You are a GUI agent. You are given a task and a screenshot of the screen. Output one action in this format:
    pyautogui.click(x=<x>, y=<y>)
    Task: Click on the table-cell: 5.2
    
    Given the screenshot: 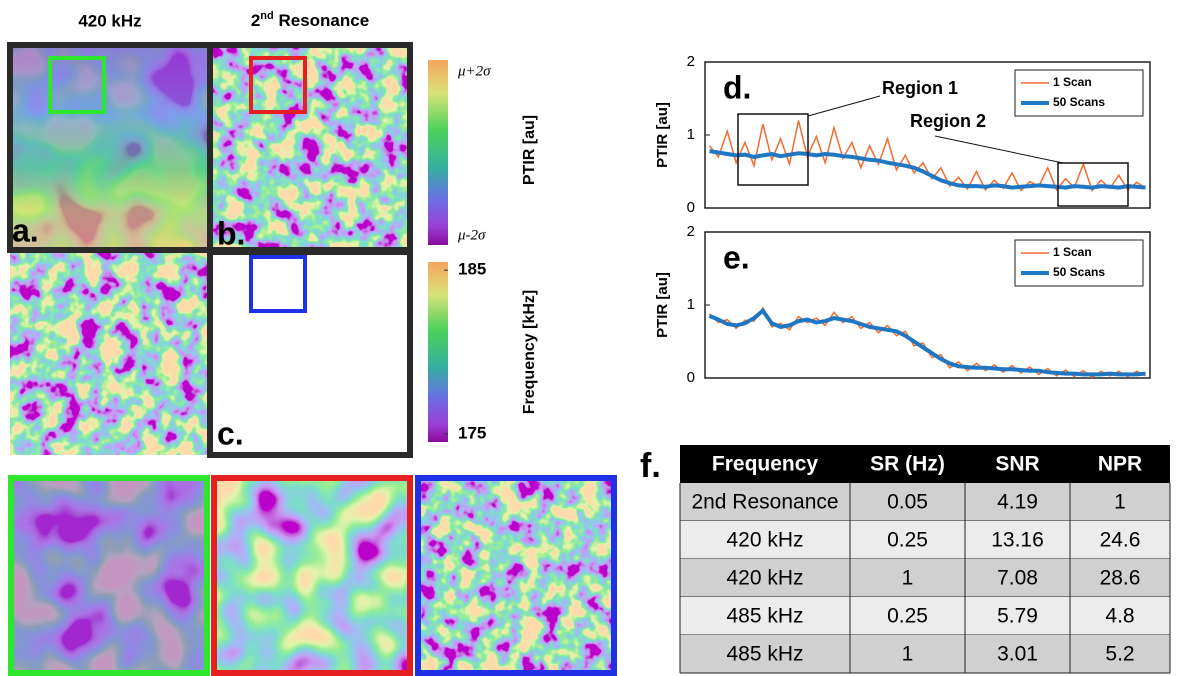 What is the action you would take?
    pyautogui.click(x=1119, y=654)
    